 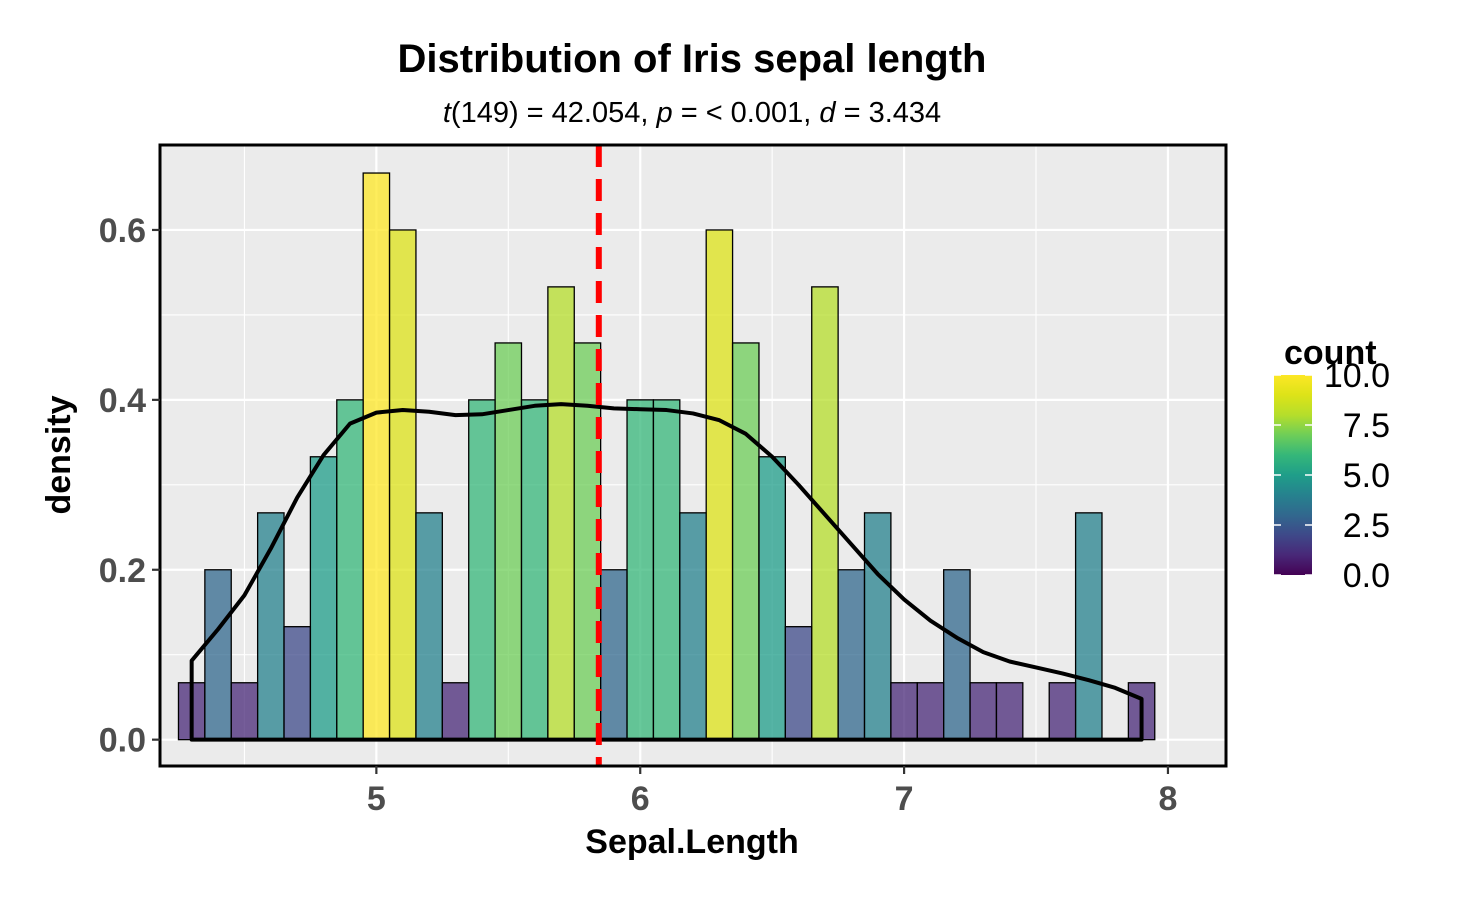 What do you see at coordinates (122, 571) in the screenshot?
I see `y-tick-label: 0.2` at bounding box center [122, 571].